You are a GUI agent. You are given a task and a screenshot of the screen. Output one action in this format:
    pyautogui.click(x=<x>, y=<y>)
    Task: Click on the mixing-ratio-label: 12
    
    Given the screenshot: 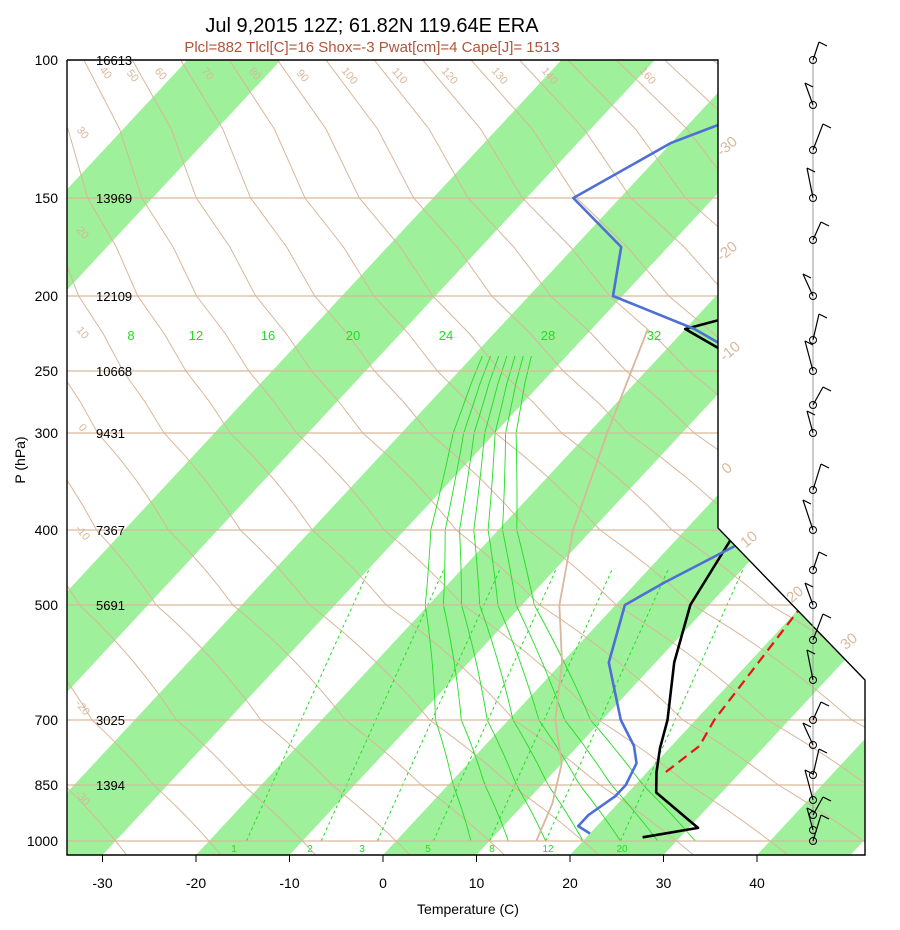 What is the action you would take?
    pyautogui.click(x=548, y=849)
    